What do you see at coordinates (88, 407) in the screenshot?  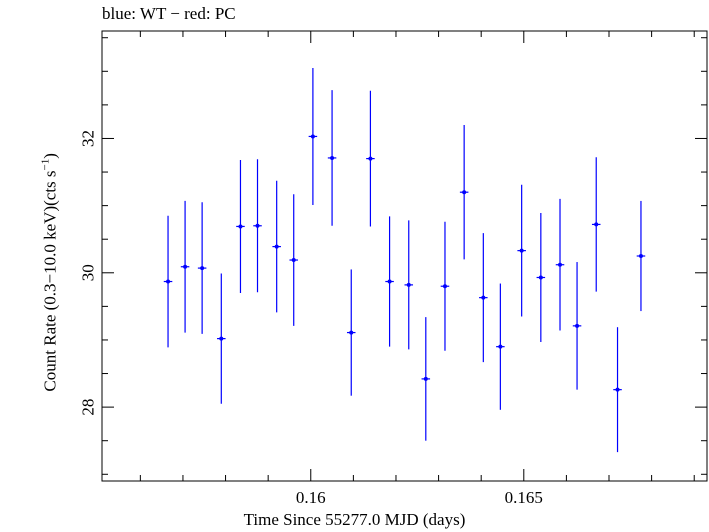 I see `y-tick-label: 28` at bounding box center [88, 407].